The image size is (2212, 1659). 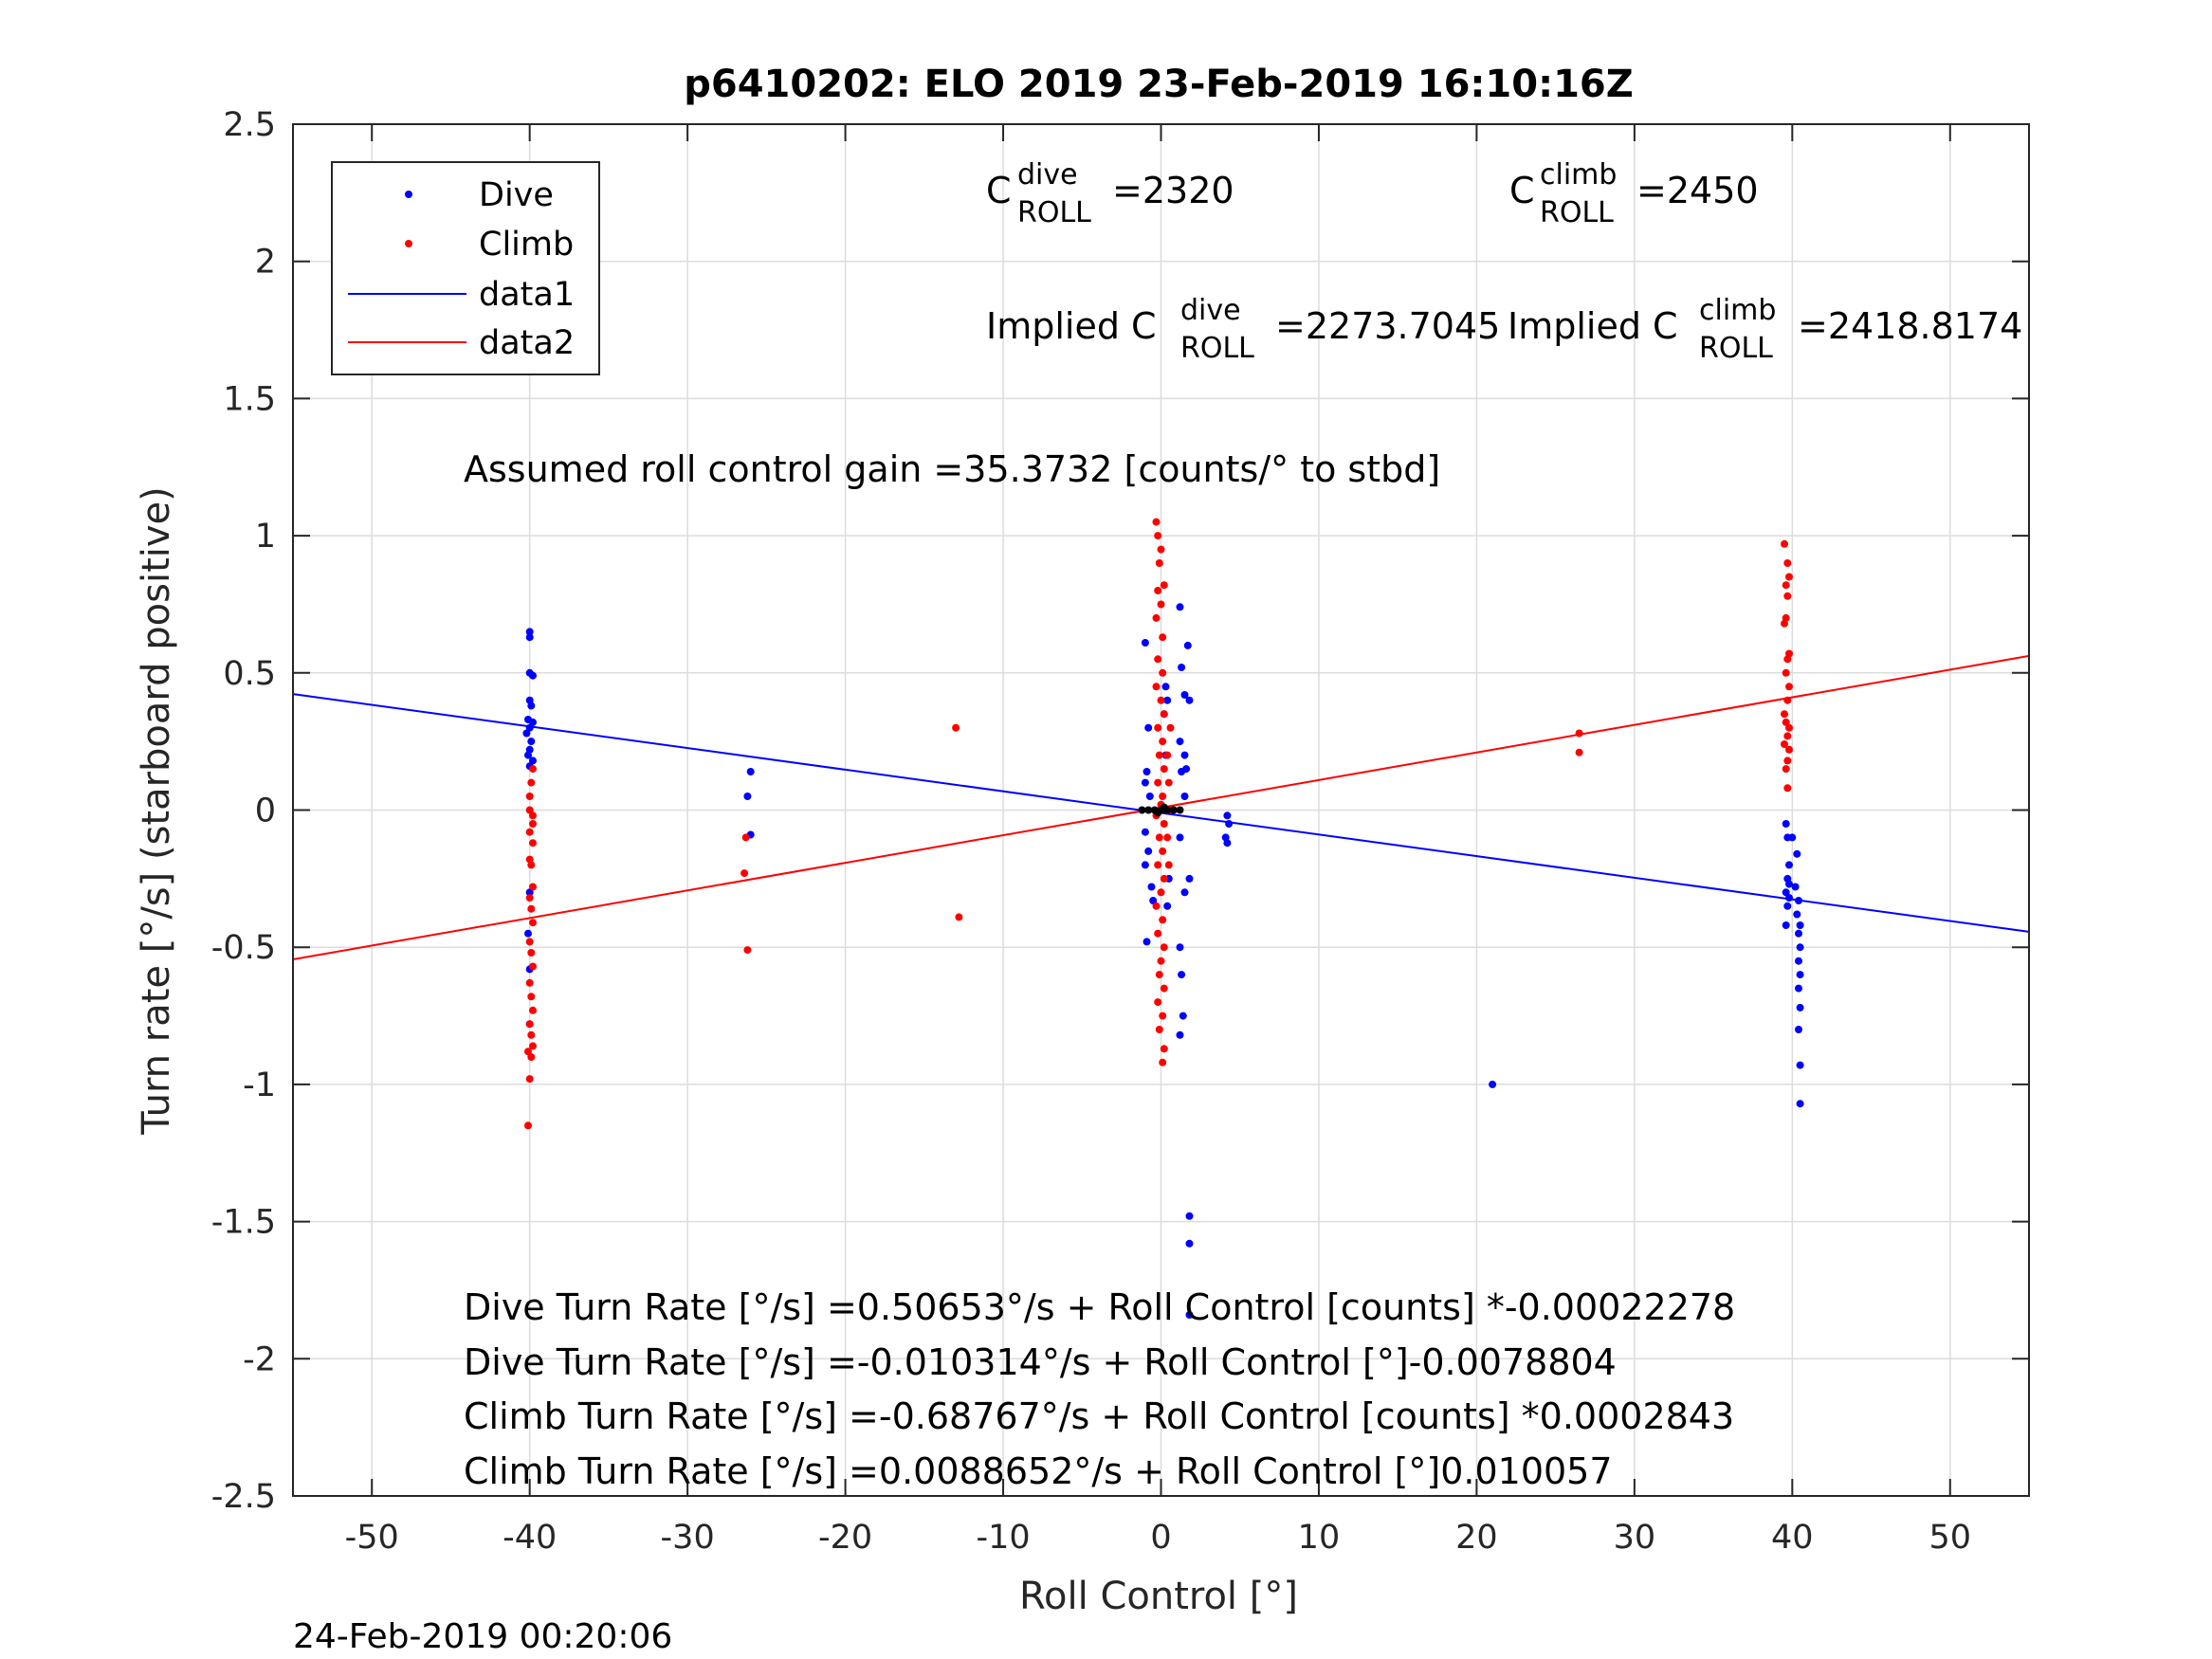 What do you see at coordinates (408, 243) in the screenshot?
I see `legend-swatch-climb` at bounding box center [408, 243].